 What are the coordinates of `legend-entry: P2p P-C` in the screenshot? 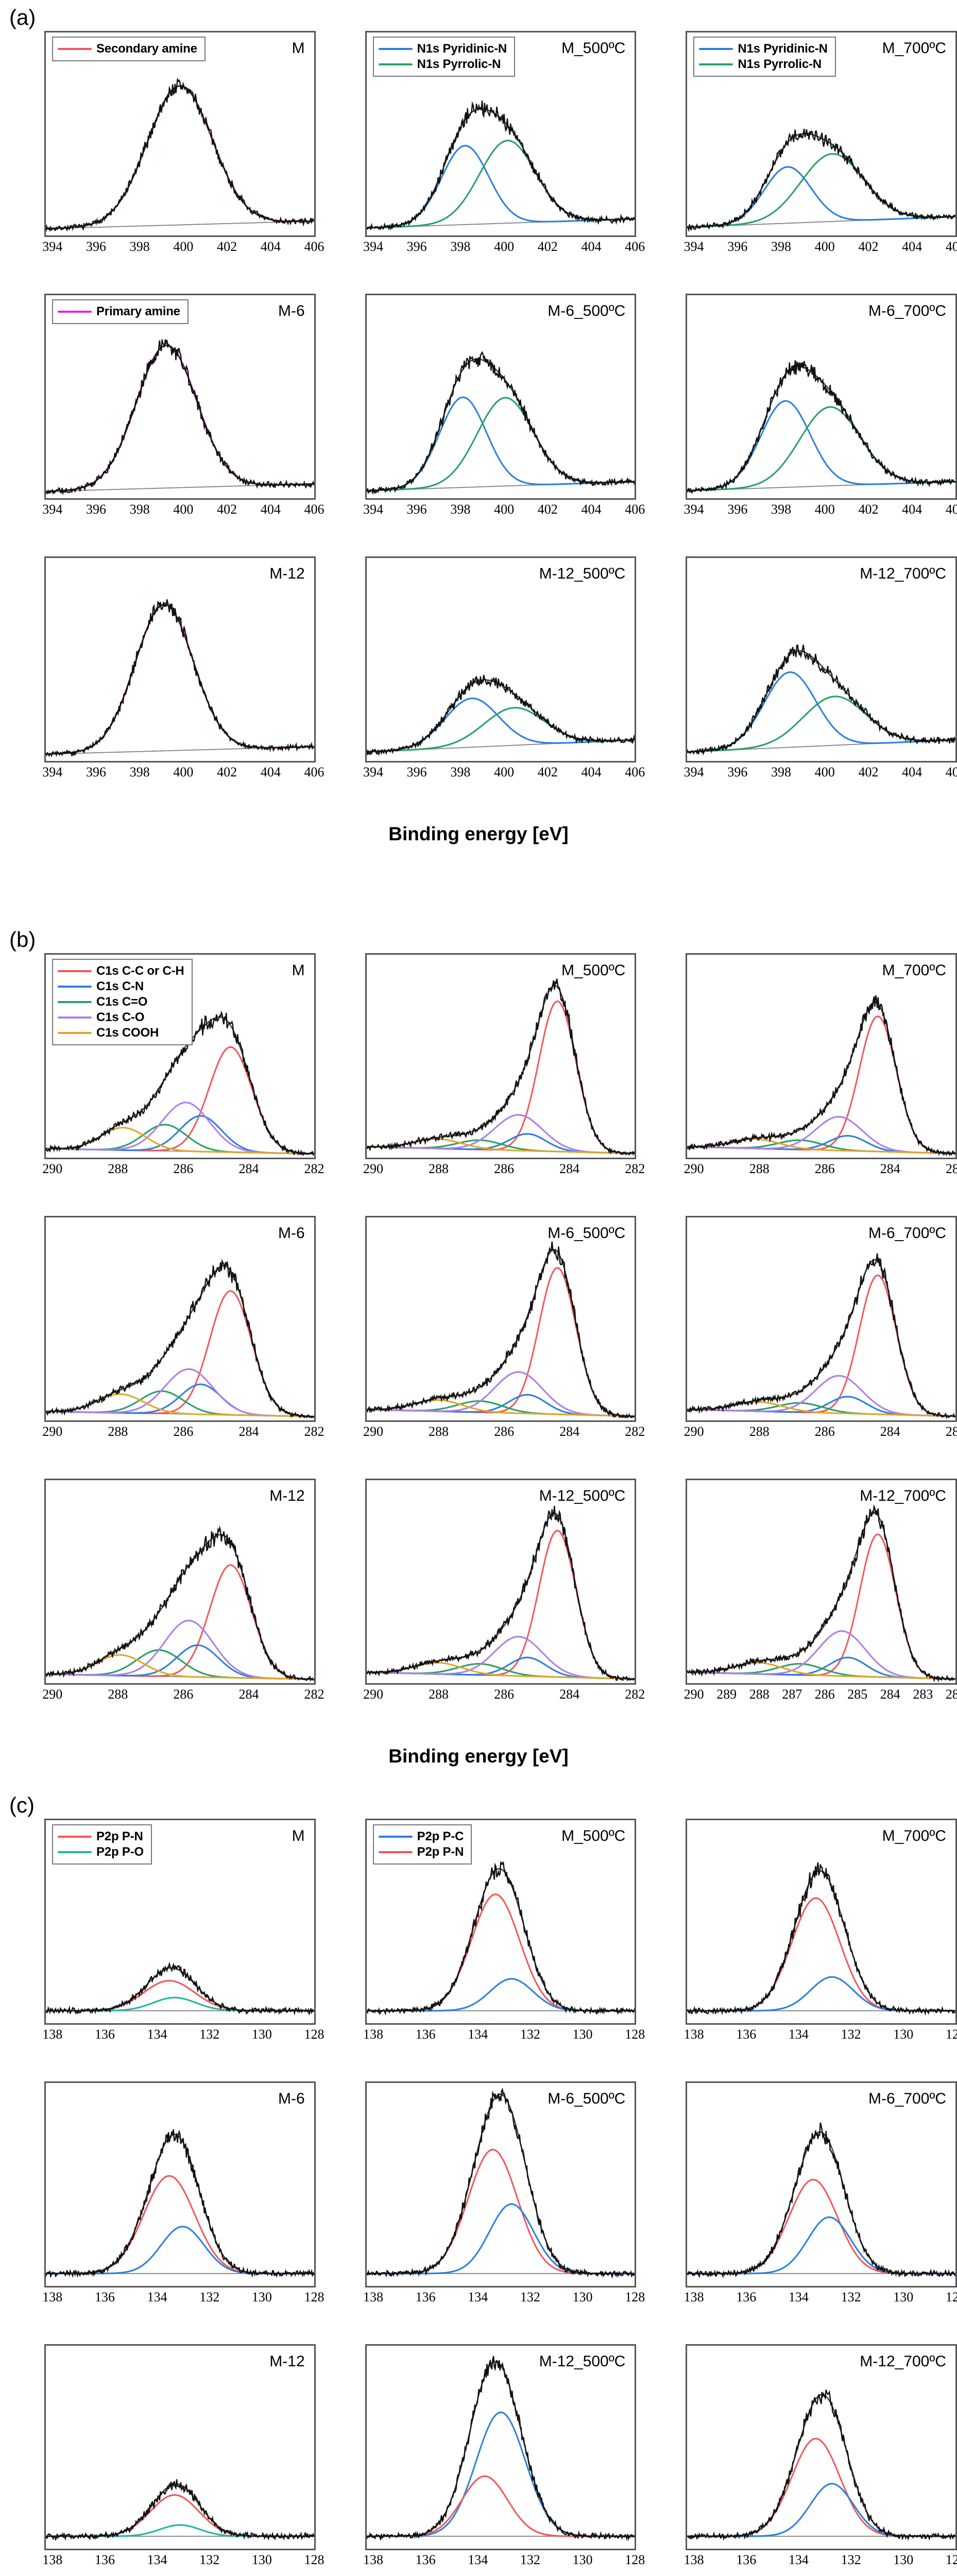 It's located at (421, 1836).